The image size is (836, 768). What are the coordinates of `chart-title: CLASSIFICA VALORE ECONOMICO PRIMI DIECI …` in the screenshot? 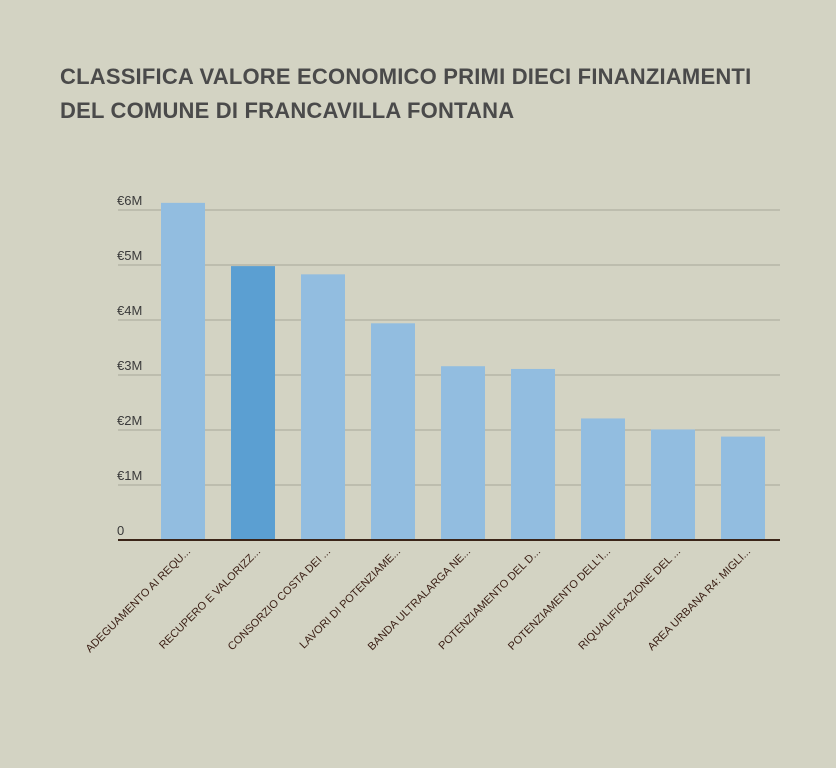 It's located at (430, 94).